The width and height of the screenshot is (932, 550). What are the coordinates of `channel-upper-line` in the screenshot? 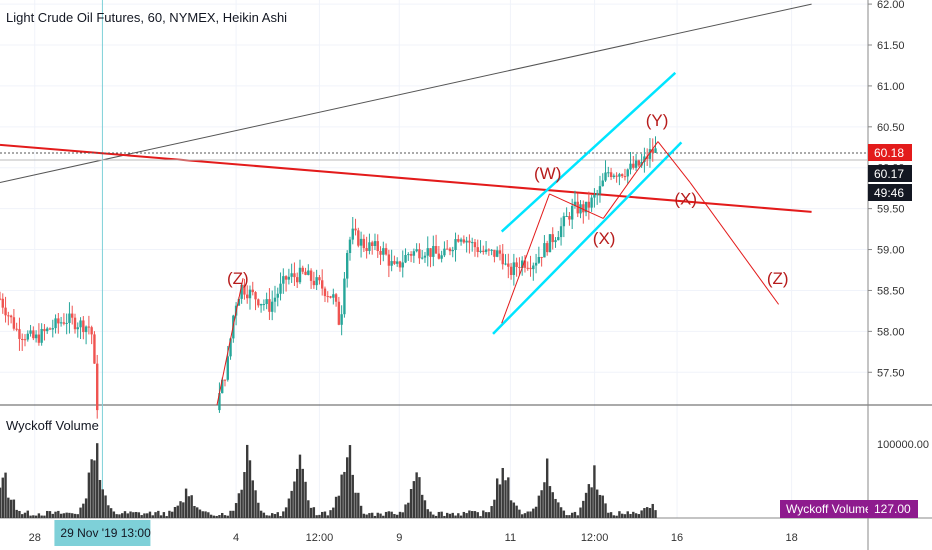 It's located at (588, 152).